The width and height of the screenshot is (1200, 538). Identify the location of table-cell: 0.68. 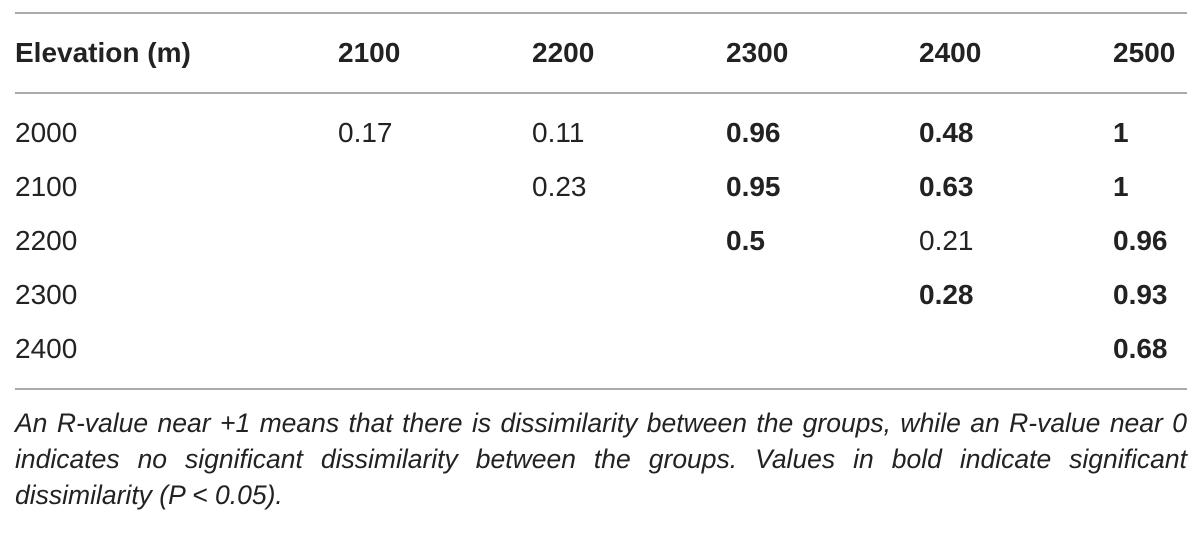
(1140, 348).